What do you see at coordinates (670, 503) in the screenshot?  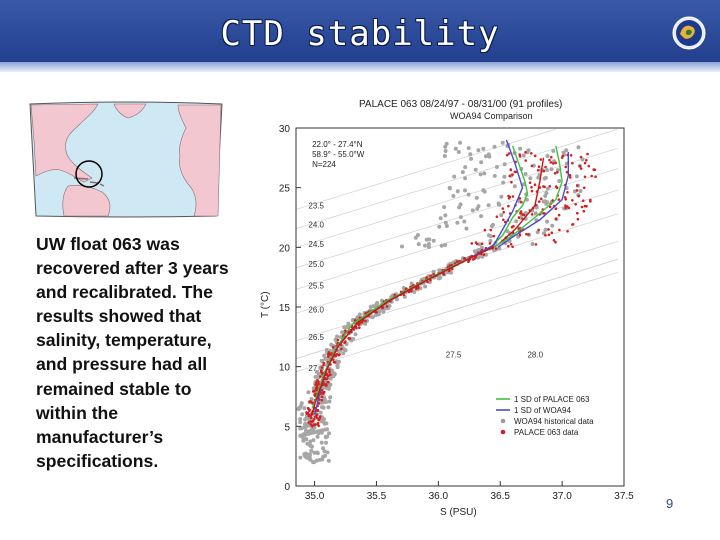 I see `page-number: 9` at bounding box center [670, 503].